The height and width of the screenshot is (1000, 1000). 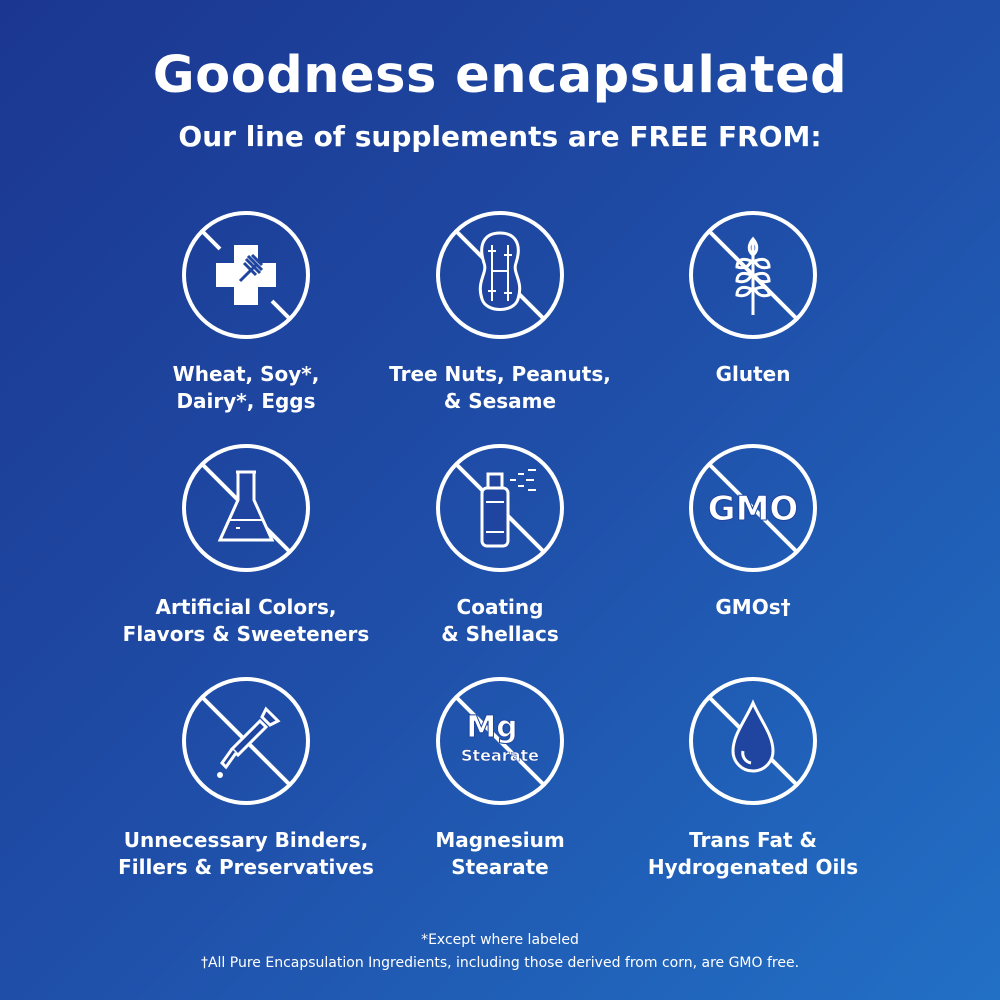 What do you see at coordinates (246, 387) in the screenshot?
I see `item-label: Wheat, Soy*, Dairy*, Eggs` at bounding box center [246, 387].